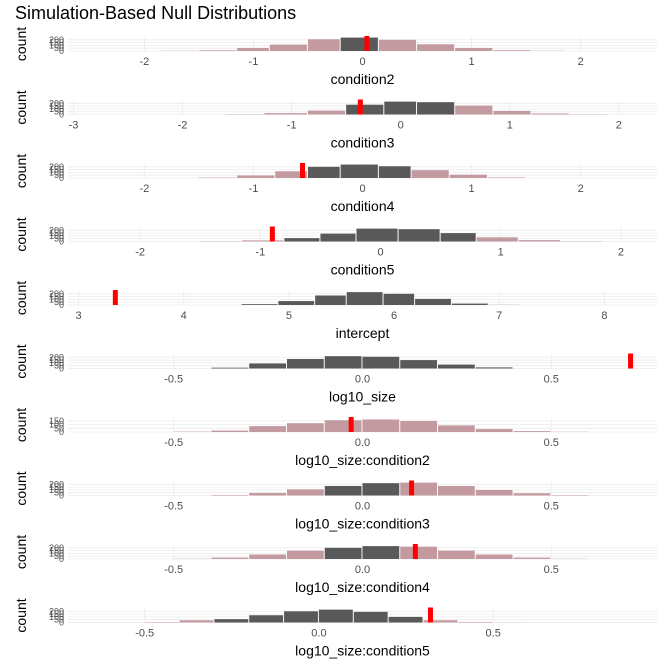 The width and height of the screenshot is (672, 672). Describe the element at coordinates (362, 460) in the screenshot. I see `x-axis-title: log10_size:condition2` at that location.